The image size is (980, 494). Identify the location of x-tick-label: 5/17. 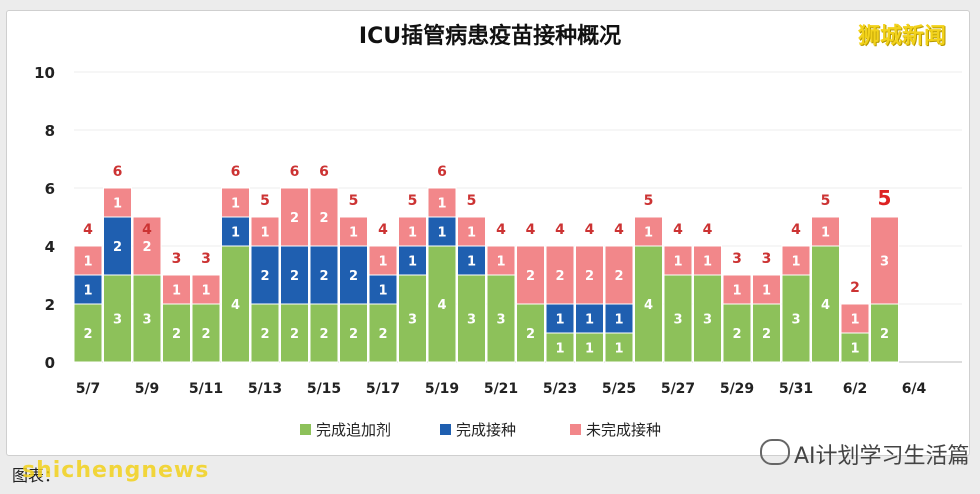
(383, 389).